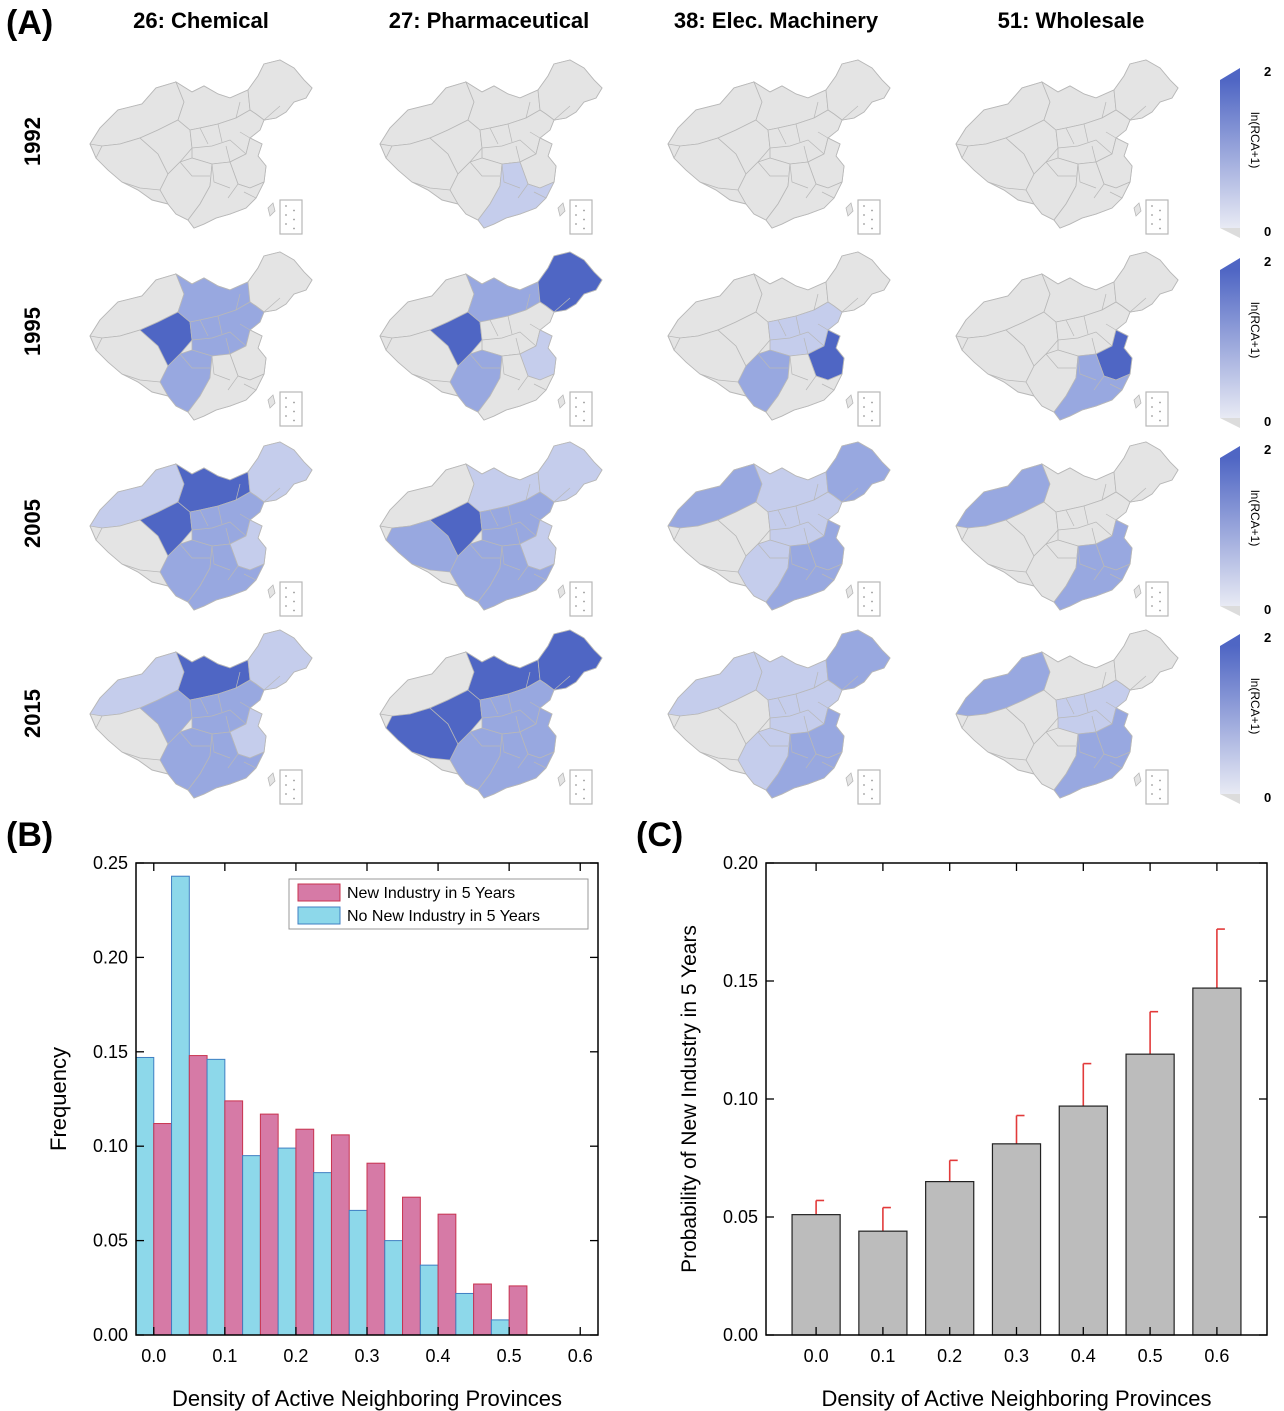 This screenshot has height=1411, width=1284. I want to click on map-column-pharmaceutical: 27: Pharmaceutical, so click(489, 20).